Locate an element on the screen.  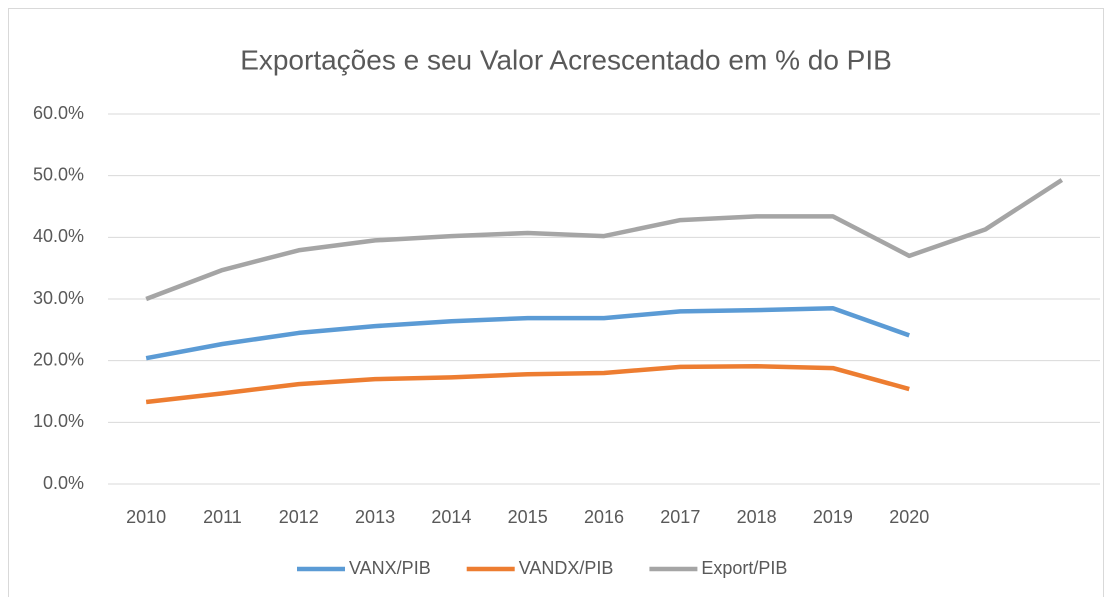
x-tick-label: 2012 is located at coordinates (299, 517).